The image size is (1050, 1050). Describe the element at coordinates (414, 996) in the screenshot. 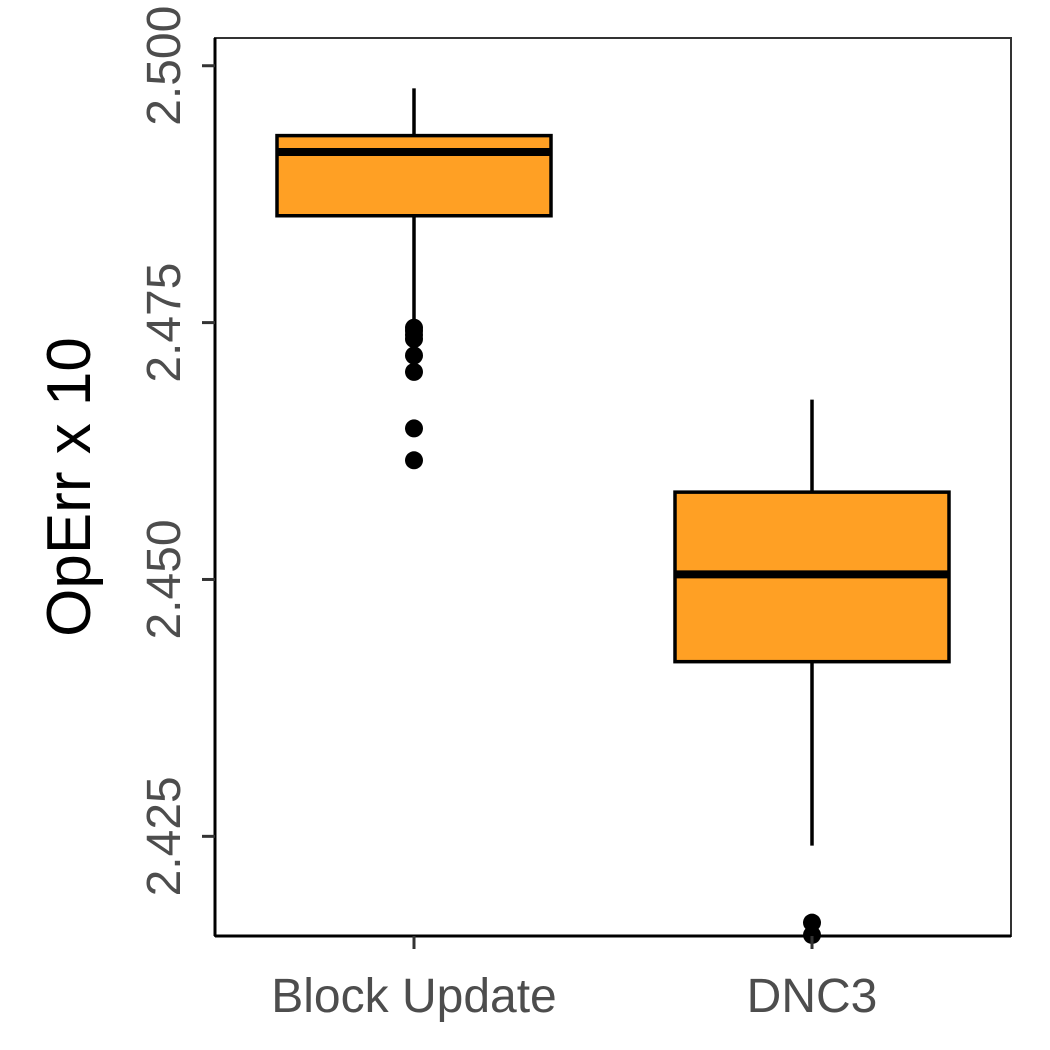

I see `x-tick-label: Block Update` at that location.